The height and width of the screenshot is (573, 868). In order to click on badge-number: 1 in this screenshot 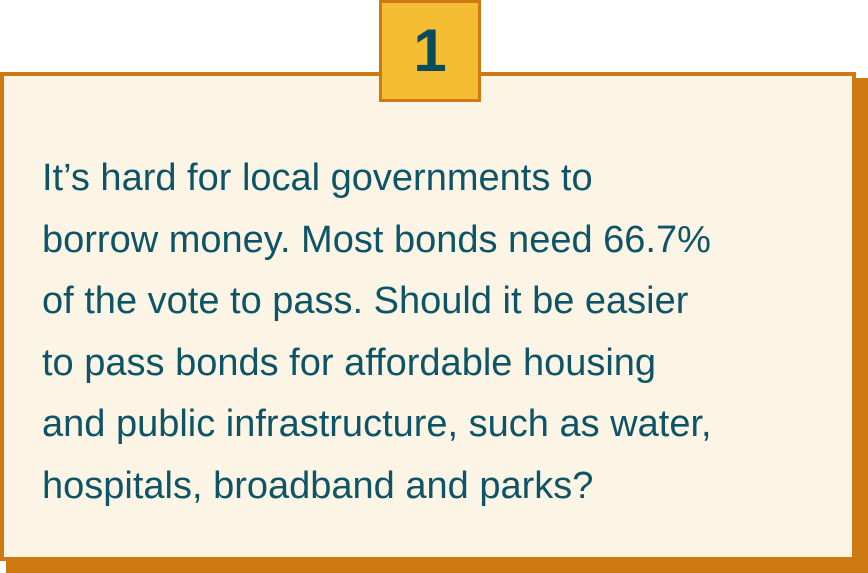, I will do `click(430, 50)`.